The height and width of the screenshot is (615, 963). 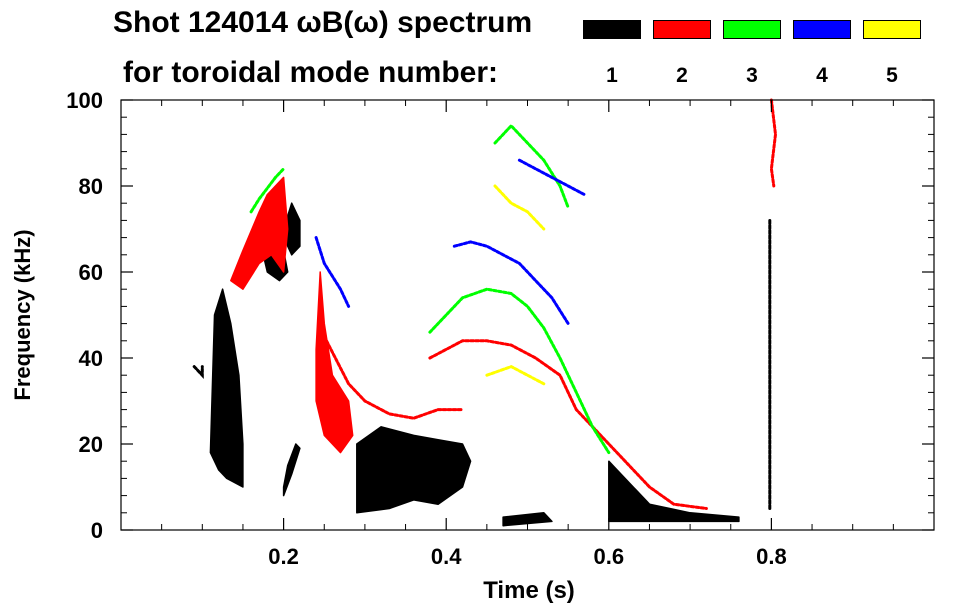 I want to click on series-mode-4-16-trace, so click(x=511, y=283).